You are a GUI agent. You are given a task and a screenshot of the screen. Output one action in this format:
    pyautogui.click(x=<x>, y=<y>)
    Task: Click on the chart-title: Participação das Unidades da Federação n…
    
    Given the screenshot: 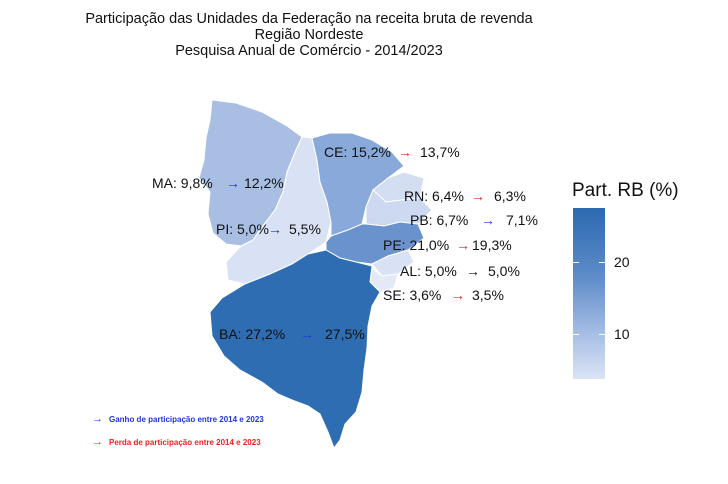 What is the action you would take?
    pyautogui.click(x=309, y=35)
    